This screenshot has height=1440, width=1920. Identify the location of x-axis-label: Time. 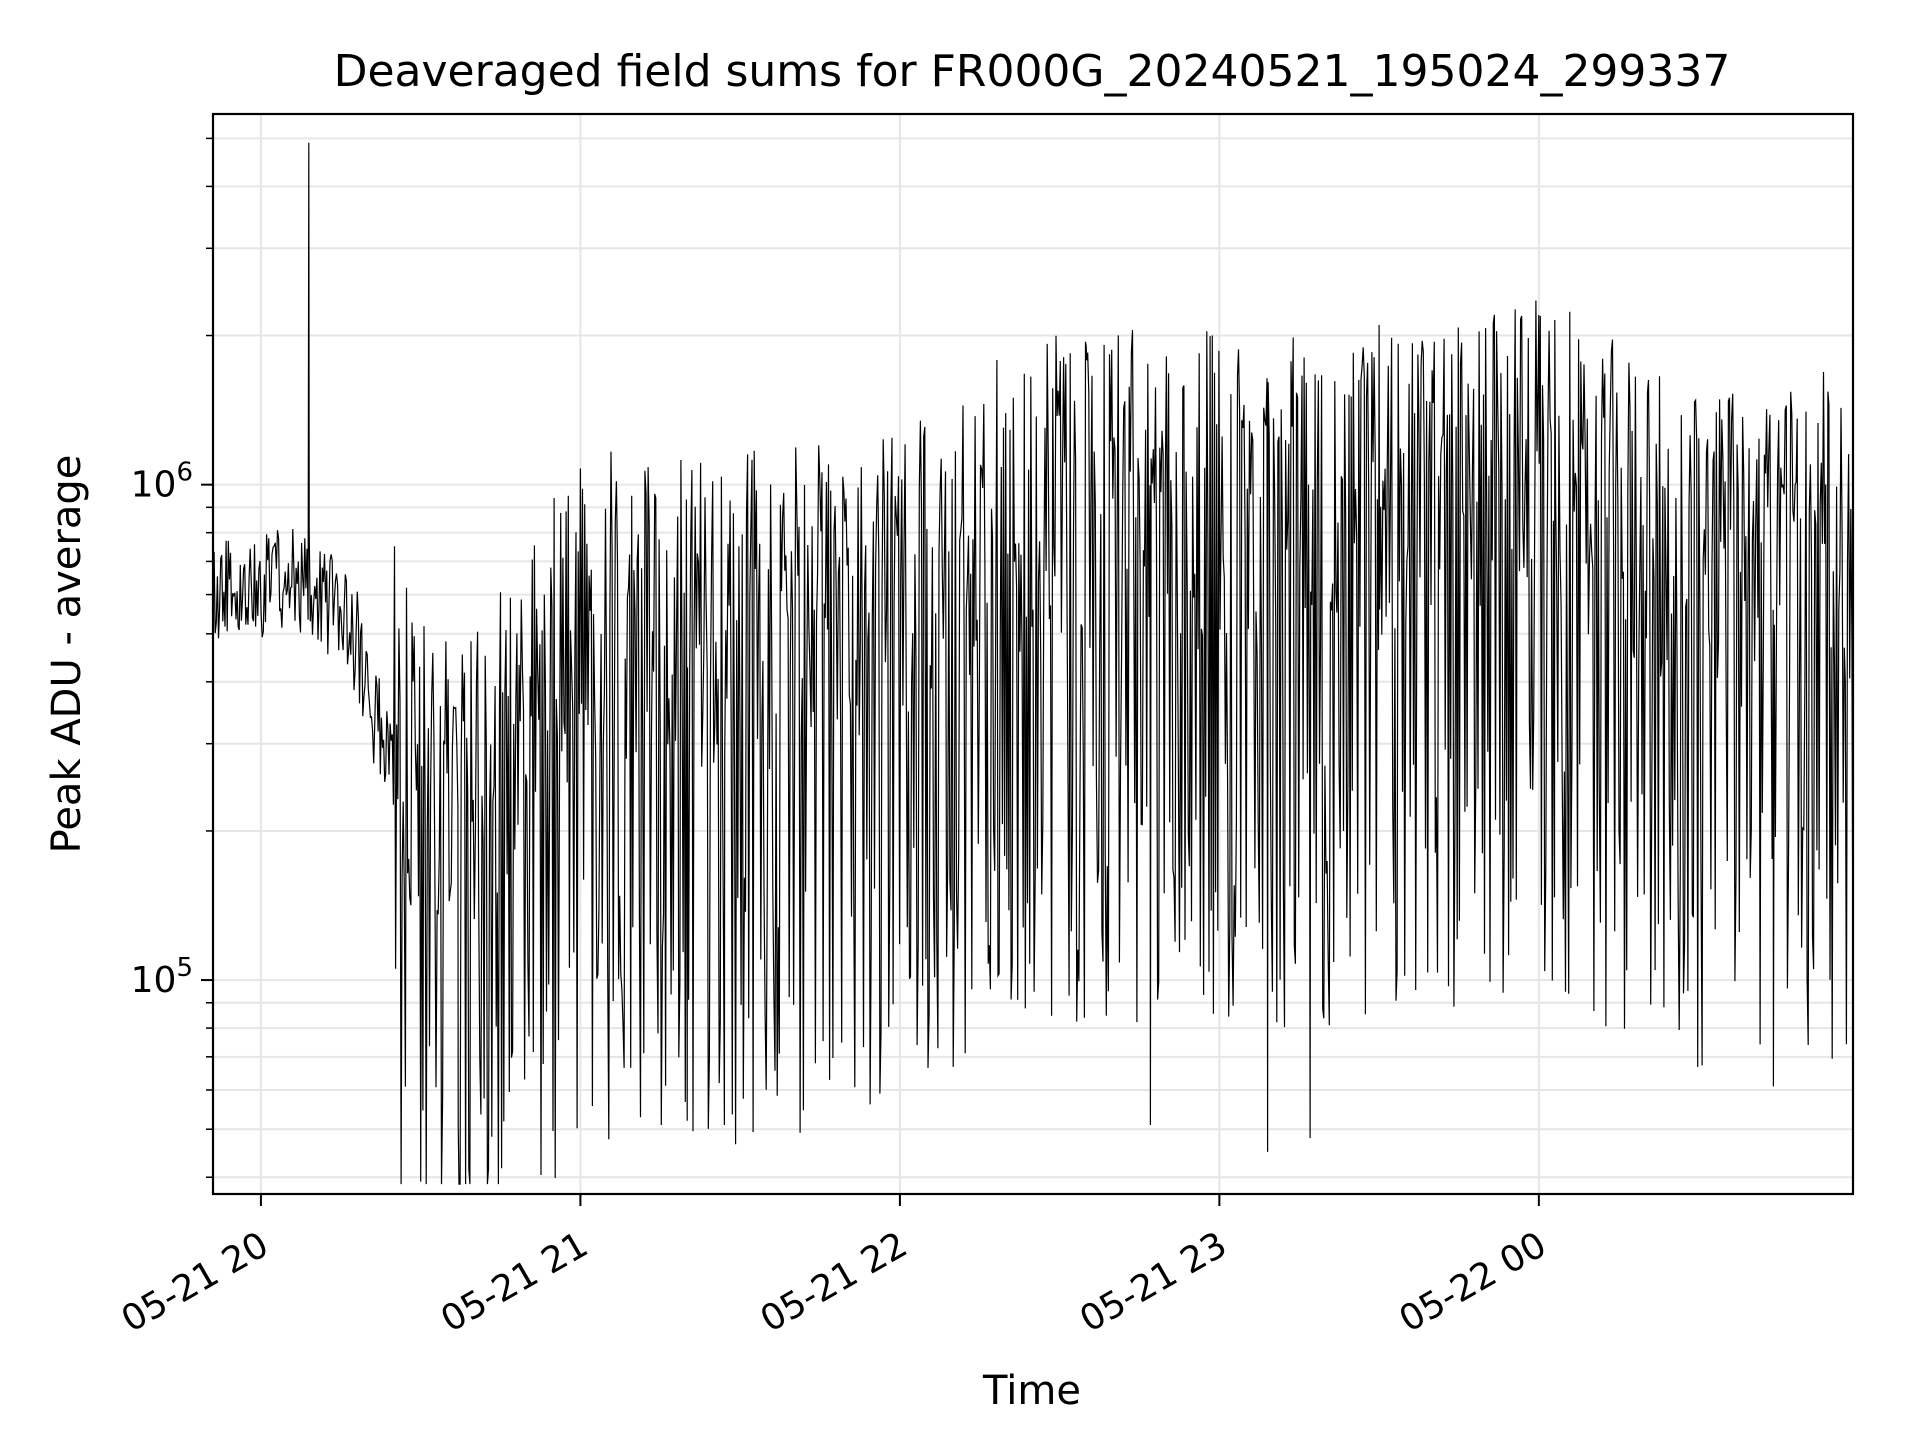
(1031, 1391).